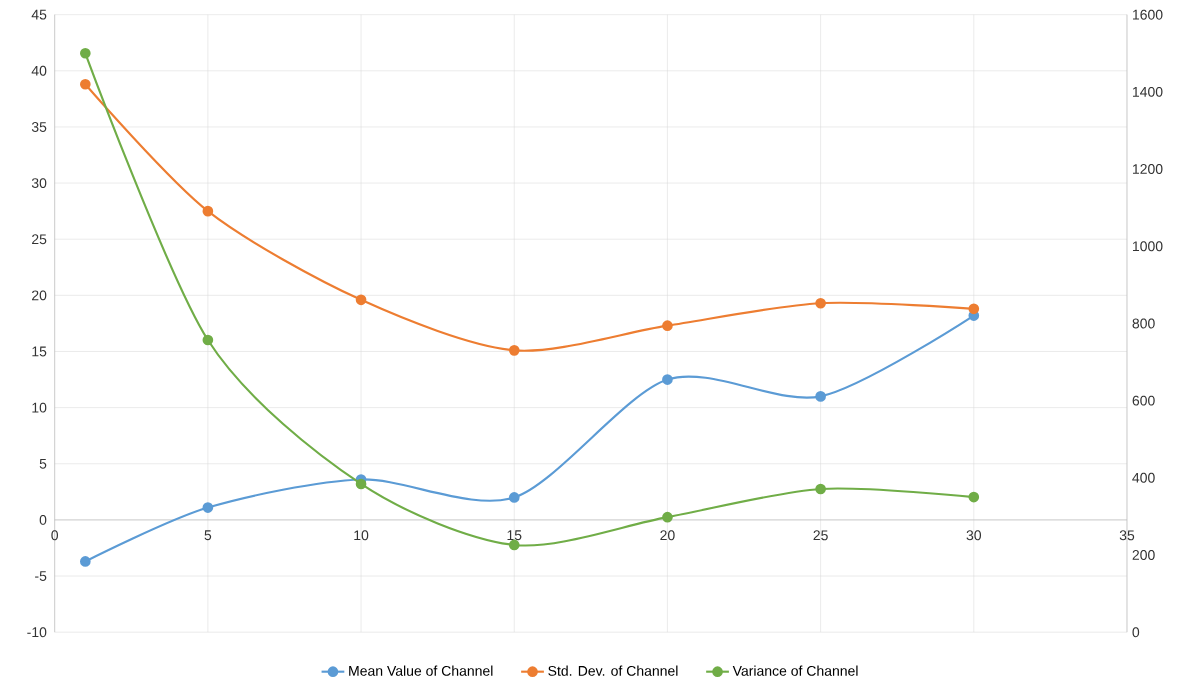 The image size is (1199, 692). Describe the element at coordinates (37, 632) in the screenshot. I see `y-tick-label: -10` at that location.